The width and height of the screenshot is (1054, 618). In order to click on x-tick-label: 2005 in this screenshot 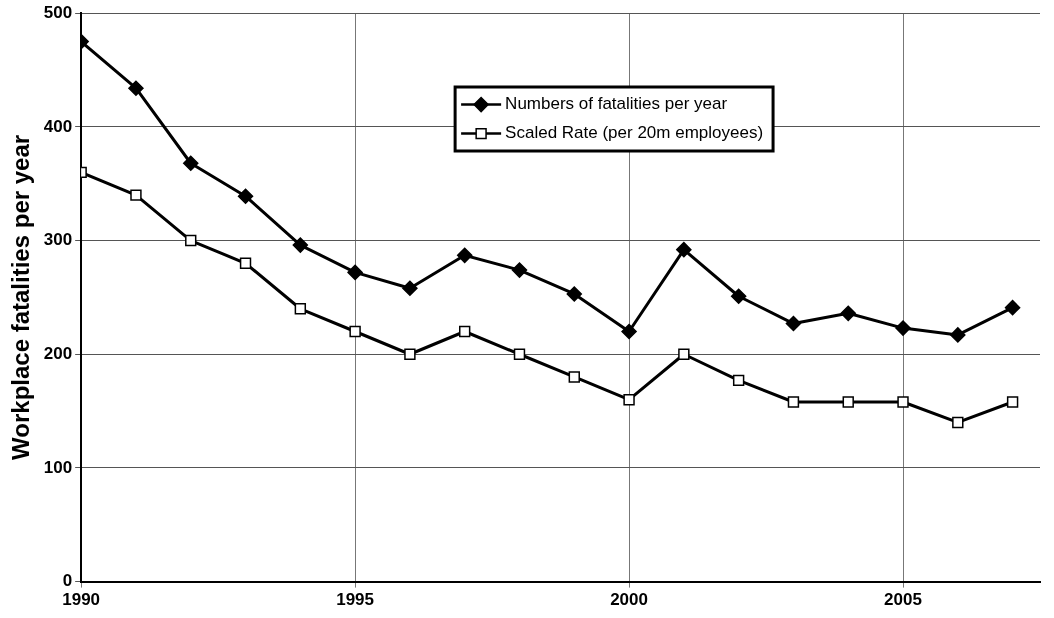, I will do `click(903, 600)`.